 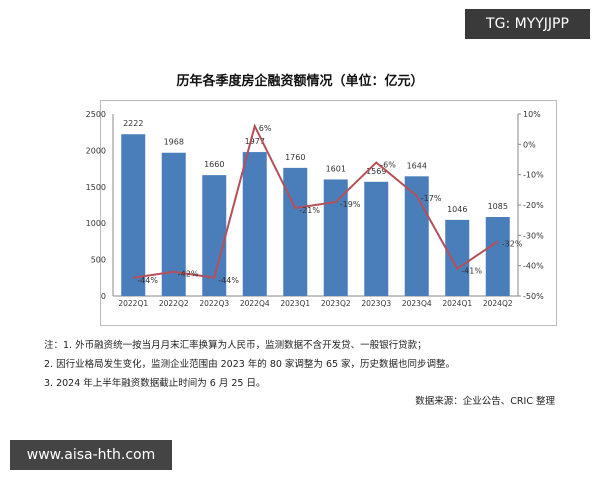 What do you see at coordinates (376, 171) in the screenshot?
I see `bar-value-label: 1569` at bounding box center [376, 171].